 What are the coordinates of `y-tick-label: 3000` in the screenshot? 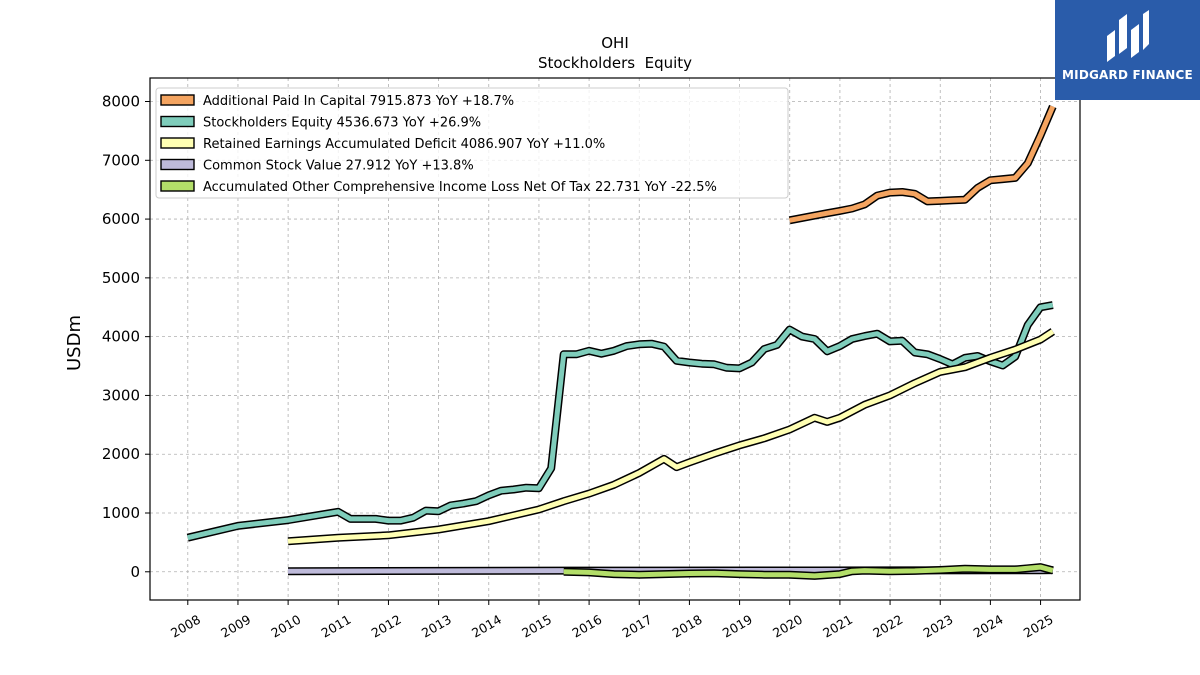 It's located at (121, 395).